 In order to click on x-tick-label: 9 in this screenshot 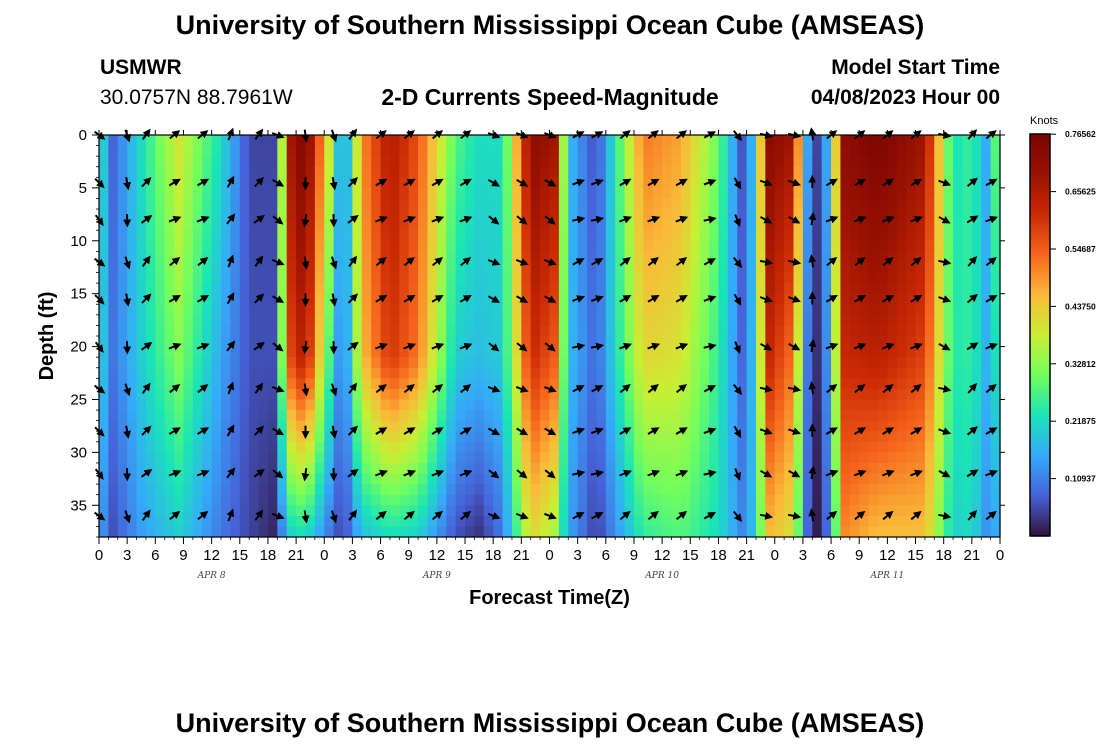, I will do `click(859, 555)`.